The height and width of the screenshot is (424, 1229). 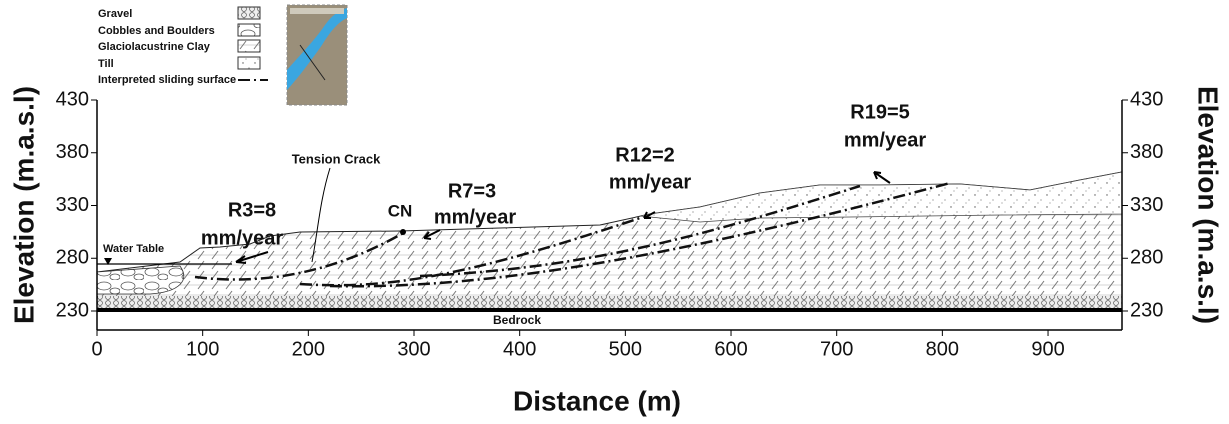 What do you see at coordinates (72, 152) in the screenshot?
I see `y-tick-label: 380` at bounding box center [72, 152].